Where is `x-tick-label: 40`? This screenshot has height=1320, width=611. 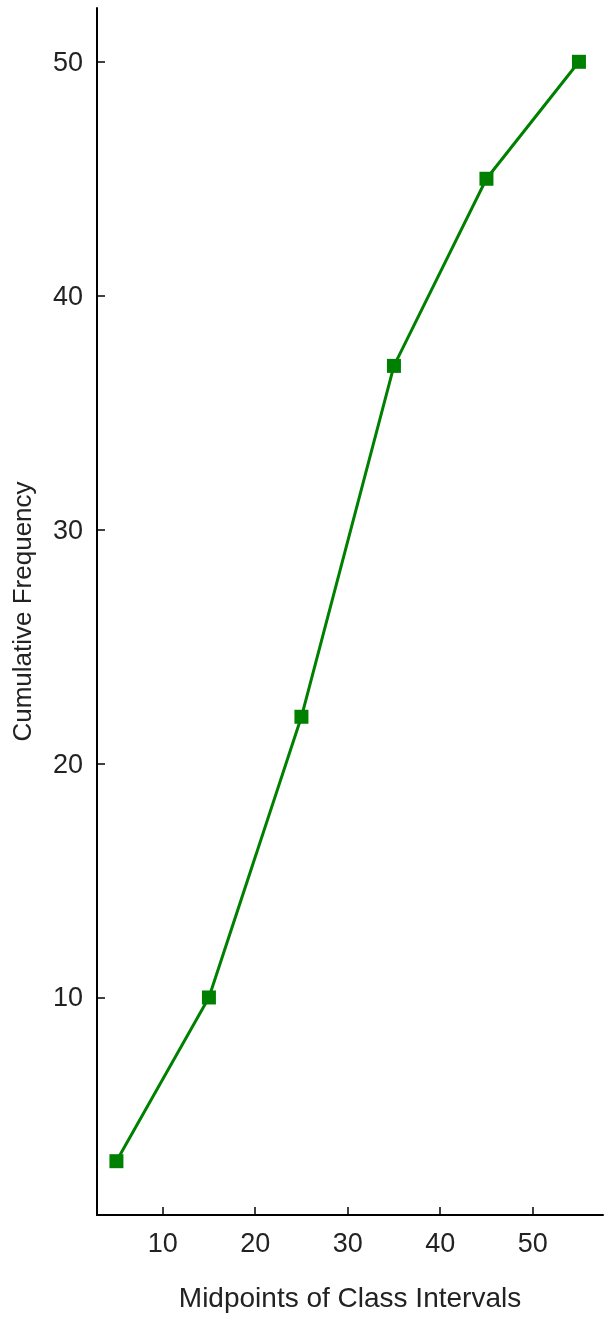 x-tick-label: 40 is located at coordinates (440, 1242).